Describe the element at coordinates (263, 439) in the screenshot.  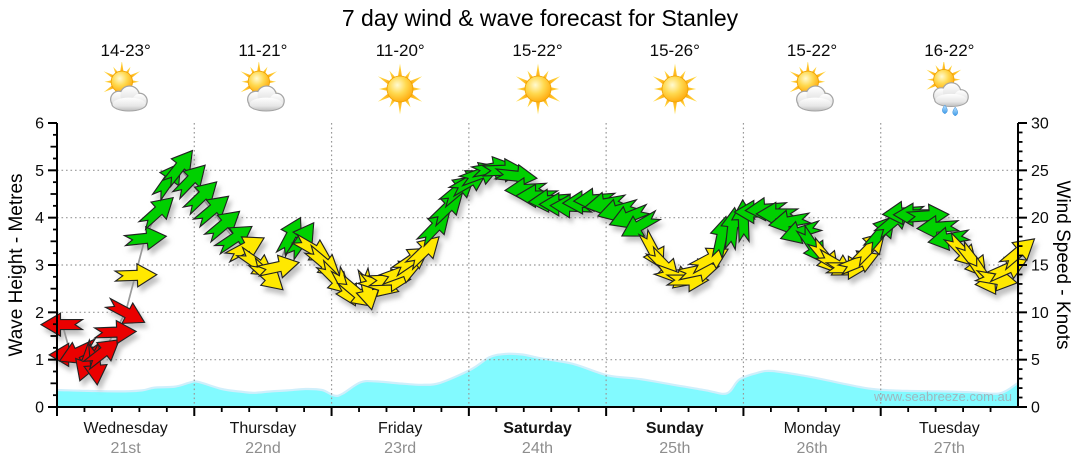
I see `day-label-thursday: Thursday 22nd` at that location.